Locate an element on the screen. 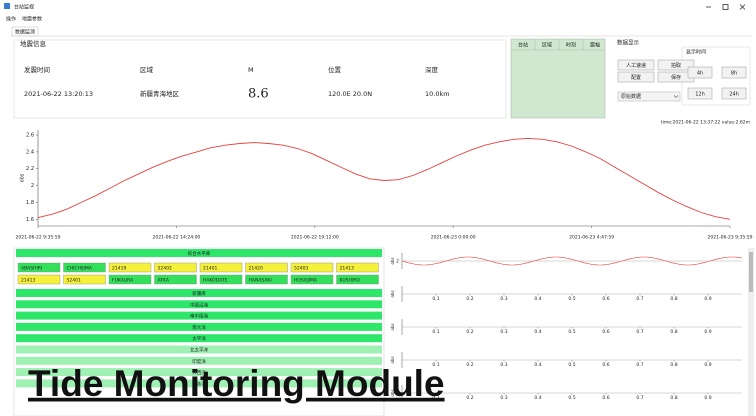 The image size is (756, 416). station-label: HANASAKI is located at coordinates (260, 281).